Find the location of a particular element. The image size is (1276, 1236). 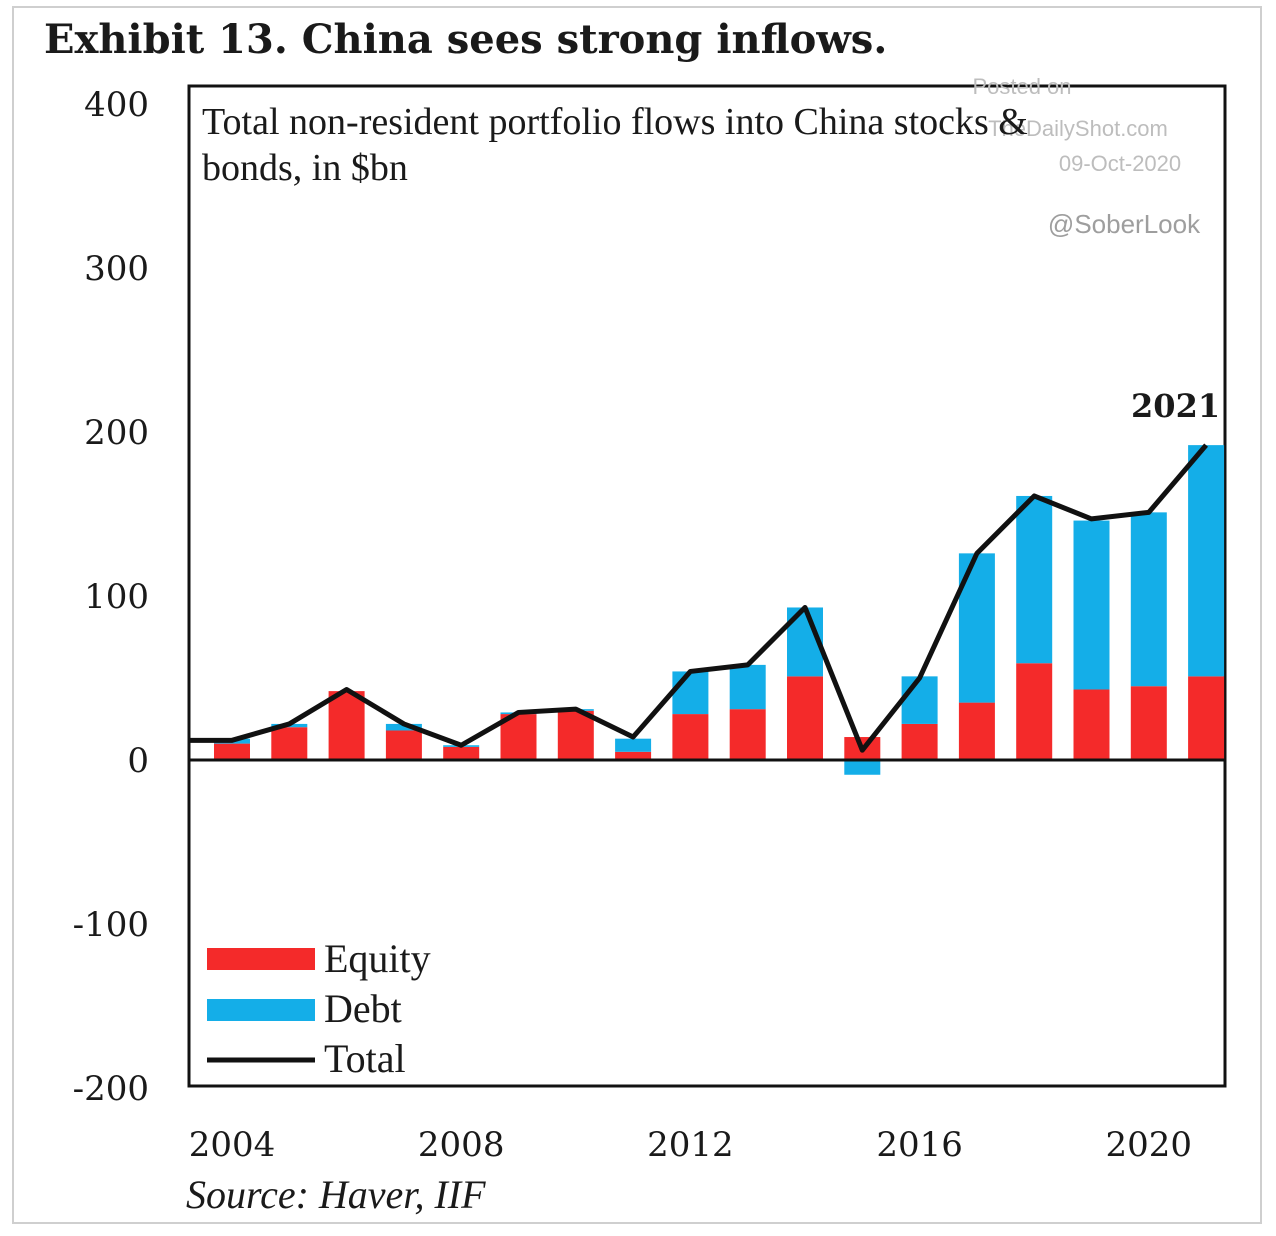

debt-bar-2019 is located at coordinates (1091, 605).